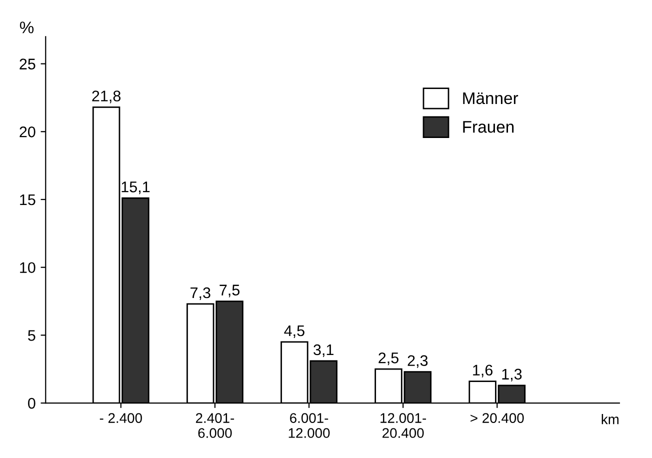 The width and height of the screenshot is (652, 458). What do you see at coordinates (490, 98) in the screenshot?
I see `legend-label: Männer` at bounding box center [490, 98].